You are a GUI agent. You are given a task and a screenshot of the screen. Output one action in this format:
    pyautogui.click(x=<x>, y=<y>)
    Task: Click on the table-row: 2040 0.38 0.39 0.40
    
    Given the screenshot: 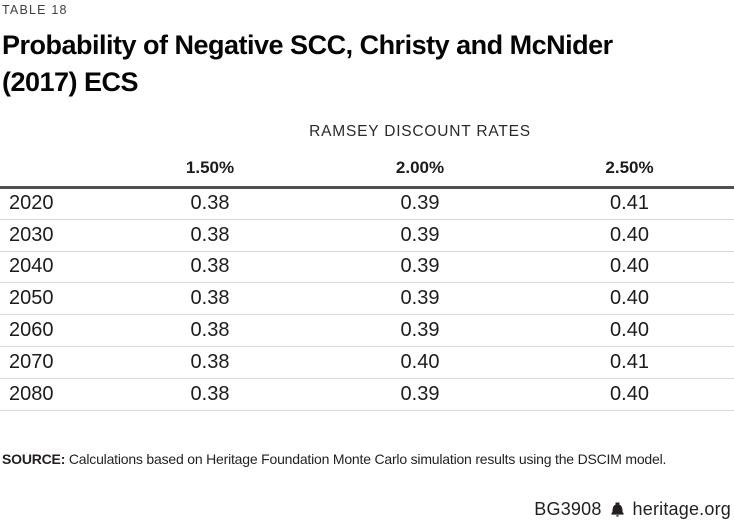 What is the action you would take?
    pyautogui.click(x=367, y=267)
    